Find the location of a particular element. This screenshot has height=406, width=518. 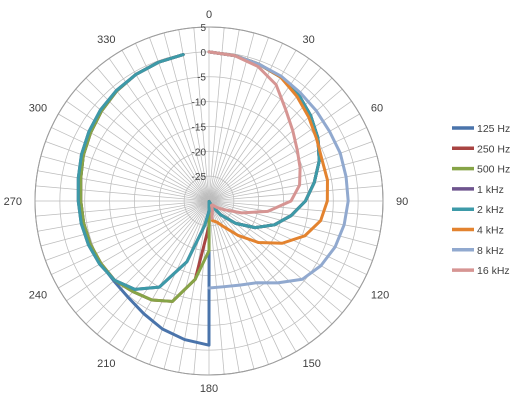

angle-label: 0 is located at coordinates (209, 15).